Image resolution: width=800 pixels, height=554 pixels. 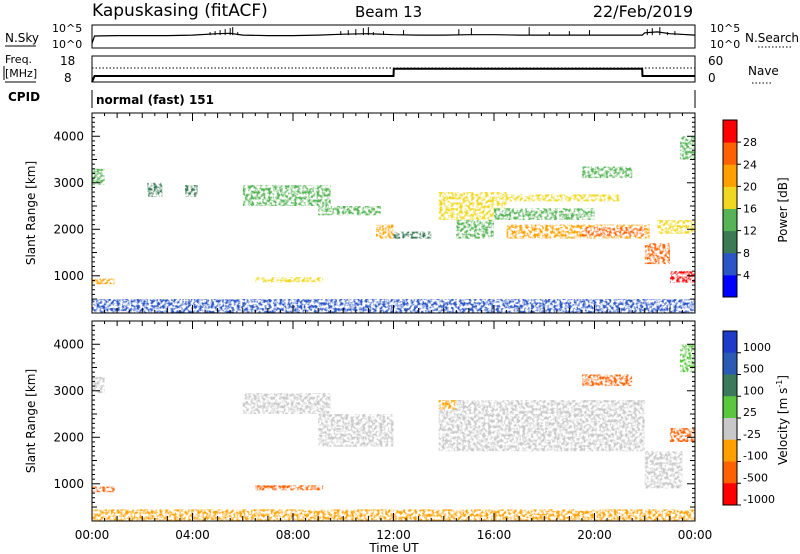 What do you see at coordinates (31, 421) in the screenshot?
I see `velocity-ylabel: Slant Range [km]` at bounding box center [31, 421].